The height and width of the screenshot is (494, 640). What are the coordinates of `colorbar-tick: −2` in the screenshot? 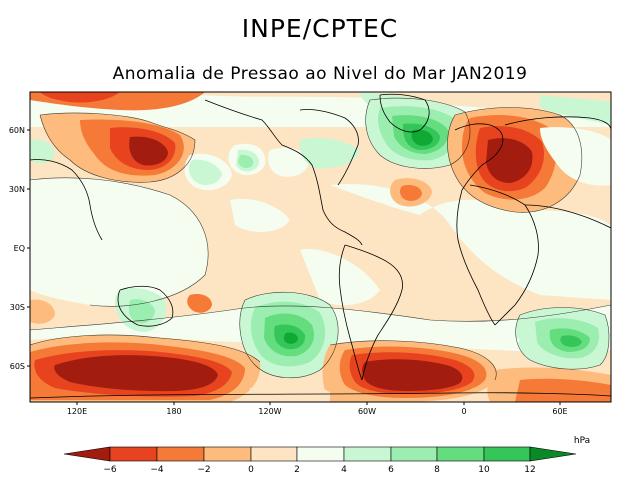 It's located at (203, 470).